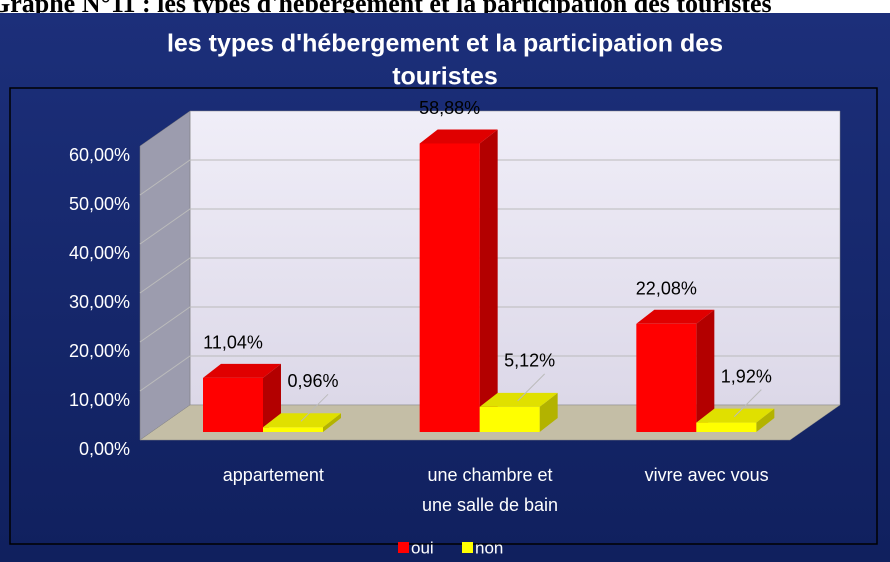 Image resolution: width=890 pixels, height=562 pixels. I want to click on x-tick-label: appartement, so click(273, 475).